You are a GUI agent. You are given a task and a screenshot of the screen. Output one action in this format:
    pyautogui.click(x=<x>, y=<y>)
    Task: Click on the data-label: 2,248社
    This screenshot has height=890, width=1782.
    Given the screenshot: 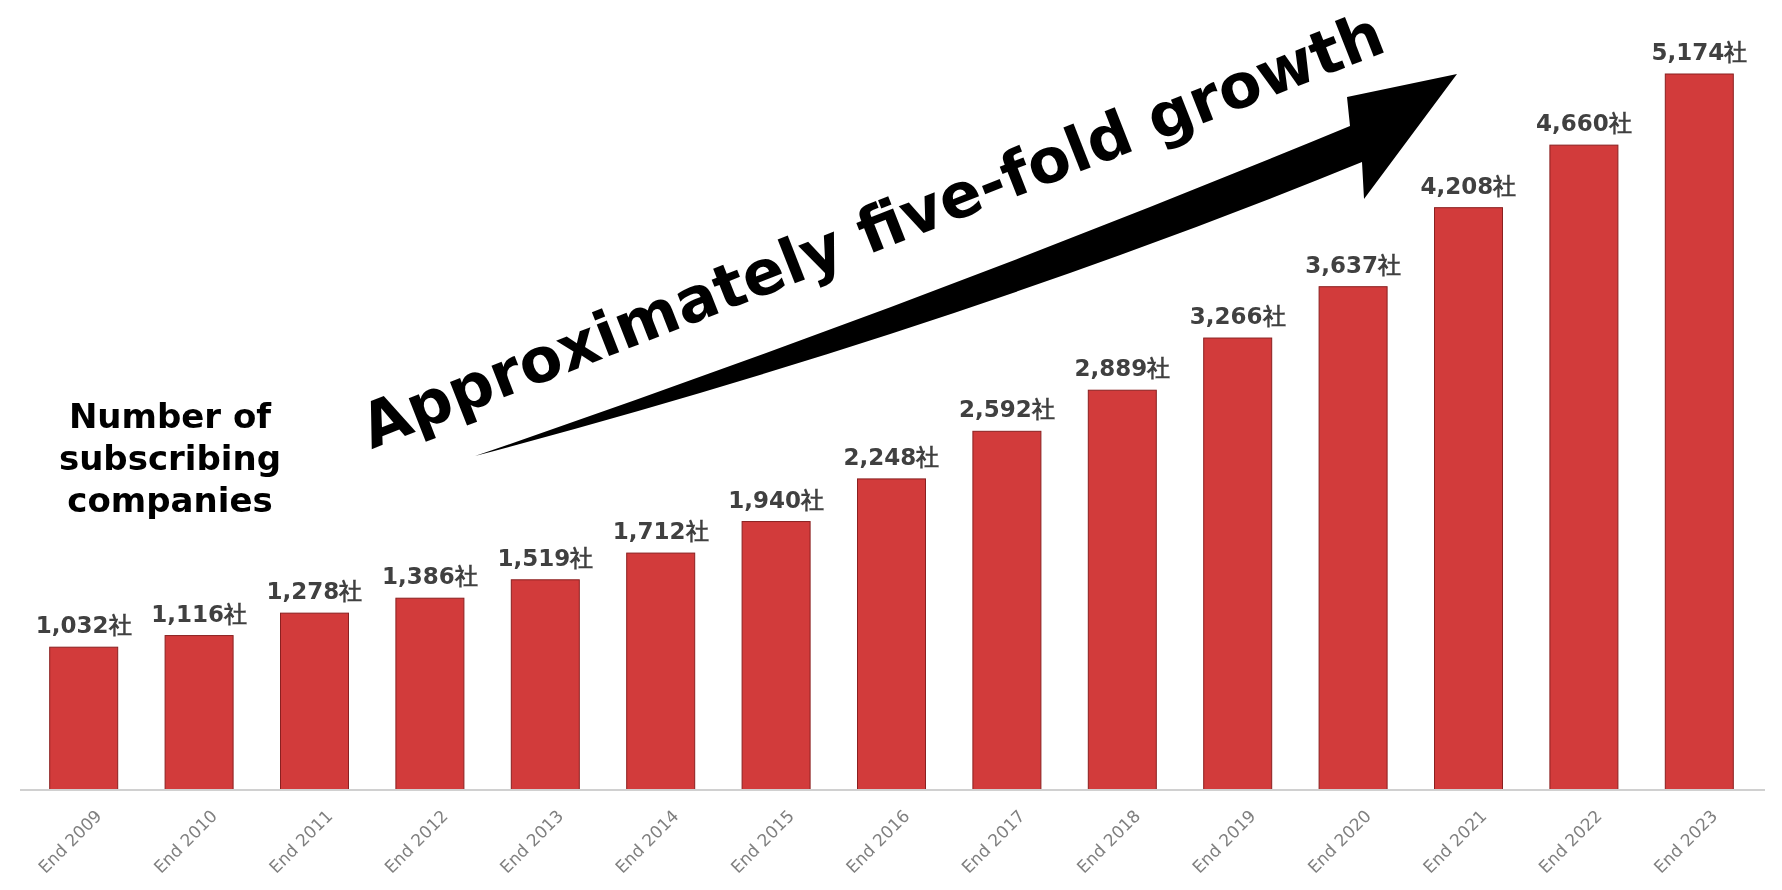 What is the action you would take?
    pyautogui.click(x=891, y=456)
    